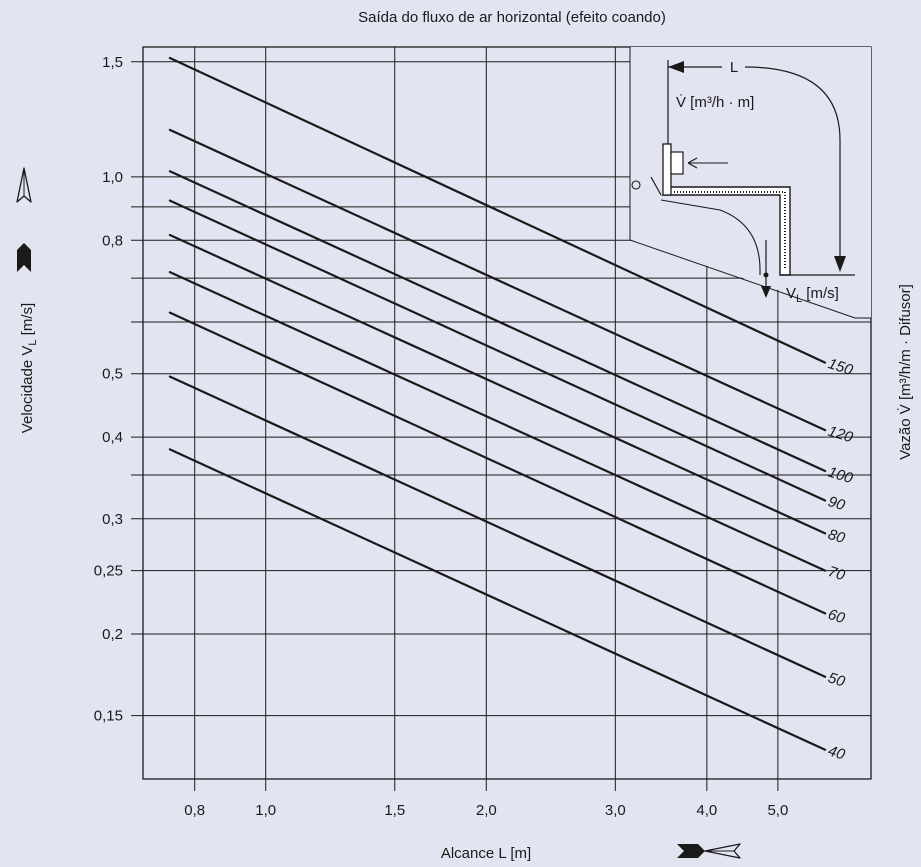 The image size is (921, 867). Describe the element at coordinates (194, 810) in the screenshot. I see `x-tick-label: 0,8` at that location.